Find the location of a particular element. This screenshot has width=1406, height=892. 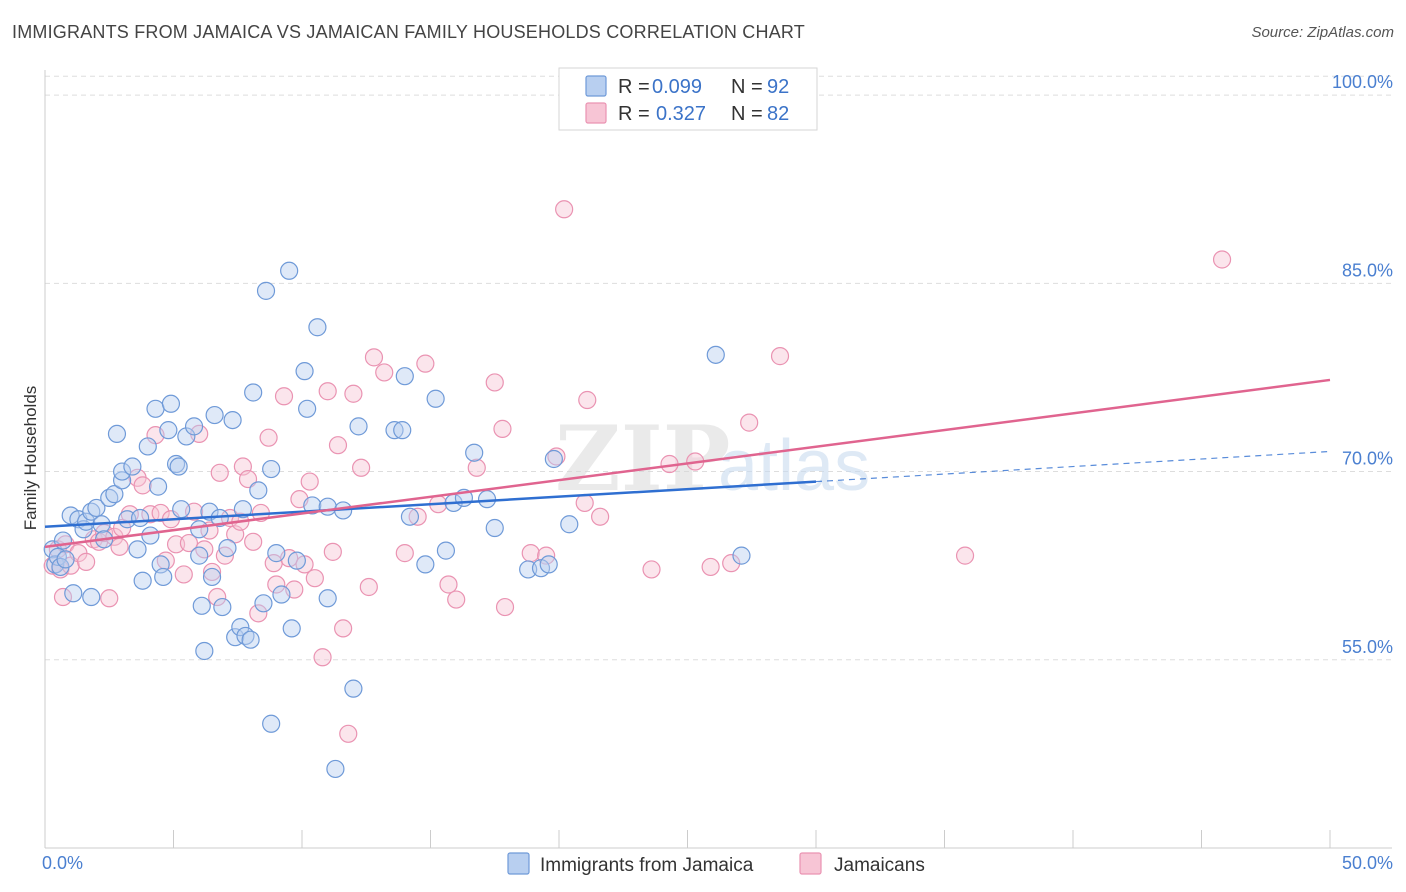

bottom-legend-swatch-pink is located at coordinates (810, 863).